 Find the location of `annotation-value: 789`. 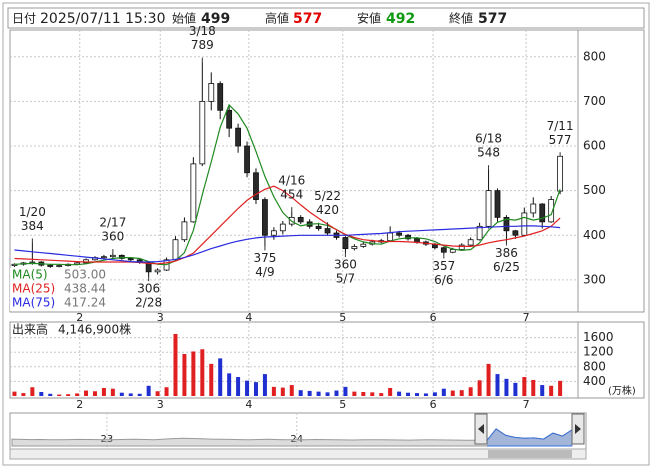

annotation-value: 789 is located at coordinates (202, 45).